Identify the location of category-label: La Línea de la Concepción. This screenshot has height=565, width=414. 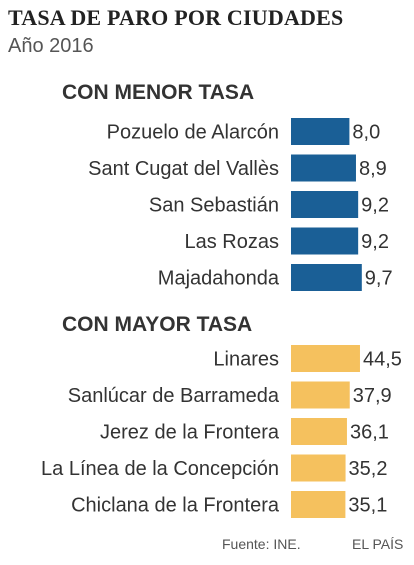
(160, 469).